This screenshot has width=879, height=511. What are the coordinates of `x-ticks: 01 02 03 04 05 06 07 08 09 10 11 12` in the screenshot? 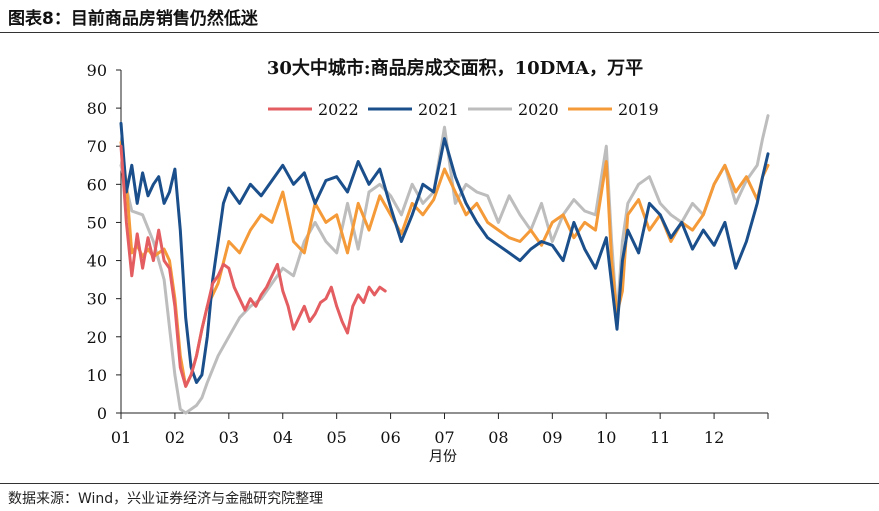 It's located at (440, 430).